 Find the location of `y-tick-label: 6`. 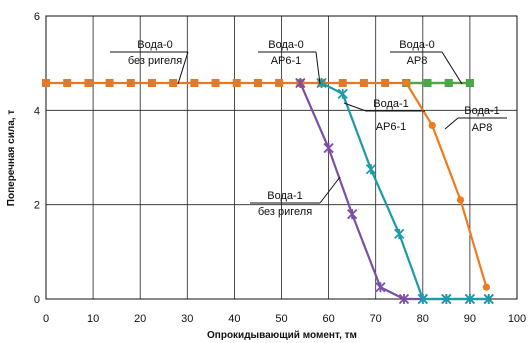

y-tick-label: 6 is located at coordinates (37, 17).